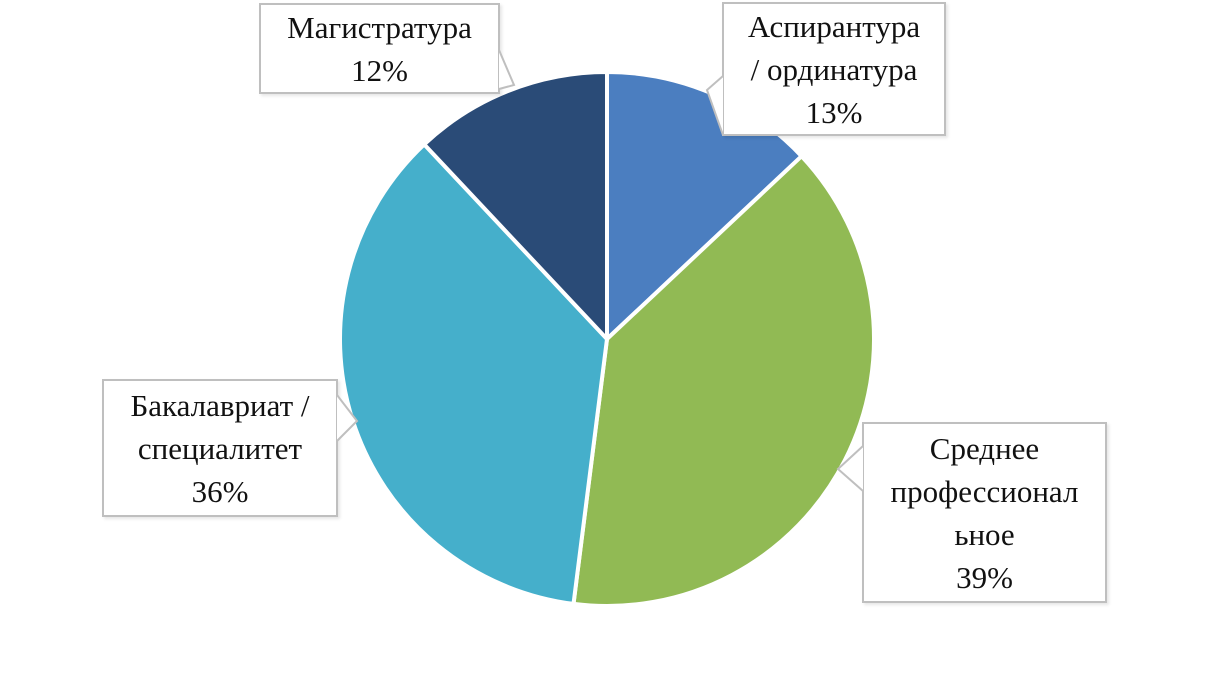  I want to click on callout-label-srednee-professionalnoe: Среднее профессионал ьное 39%, so click(984, 512).